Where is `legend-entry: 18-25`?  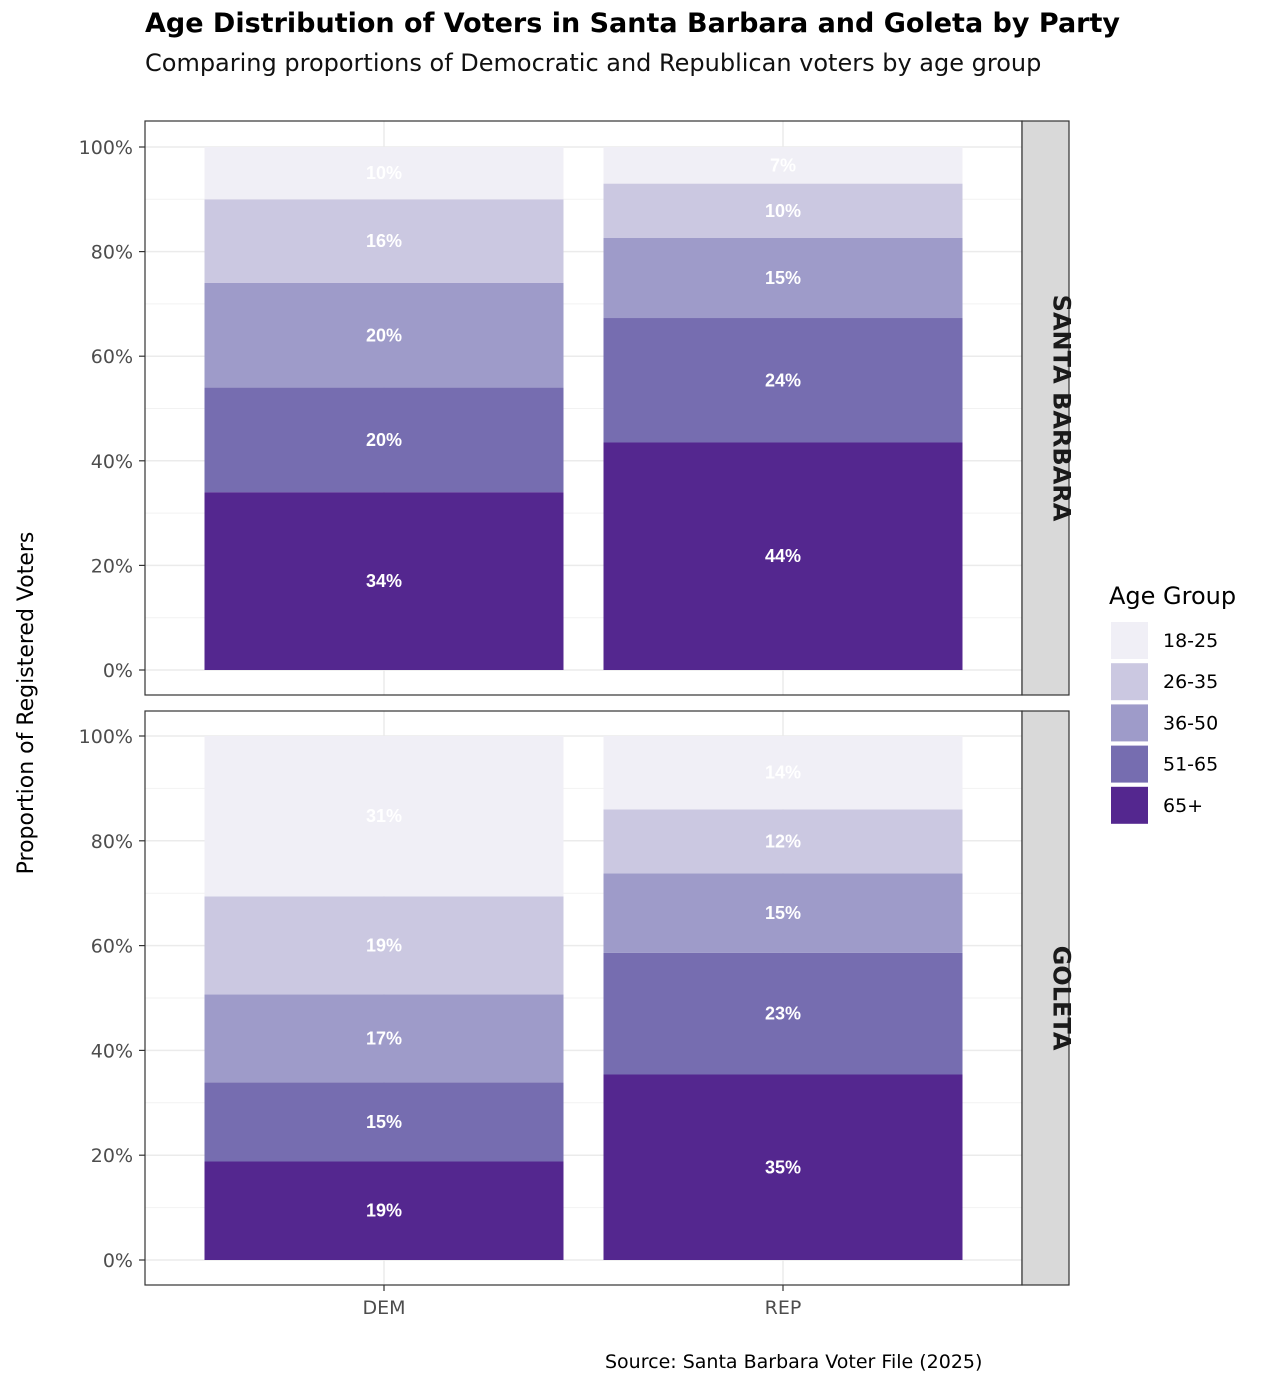 legend-entry: 18-25 is located at coordinates (1164, 640).